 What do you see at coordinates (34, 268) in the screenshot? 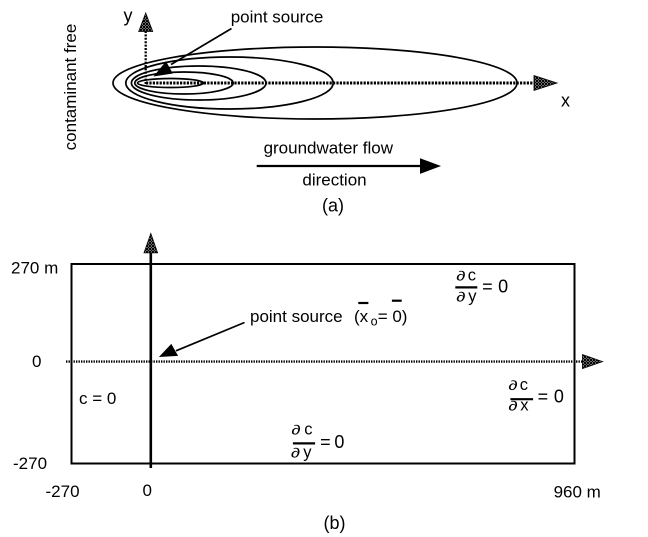
I see `svg-text: 270 m` at bounding box center [34, 268].